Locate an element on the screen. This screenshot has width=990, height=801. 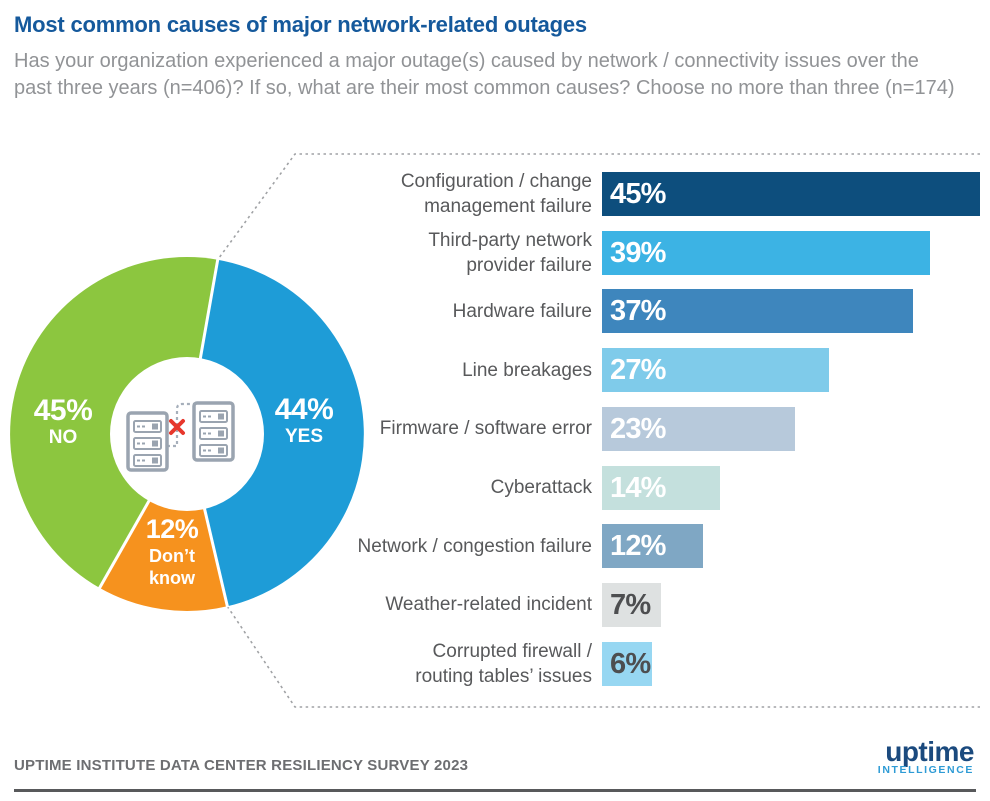
bar: 6% is located at coordinates (627, 663).